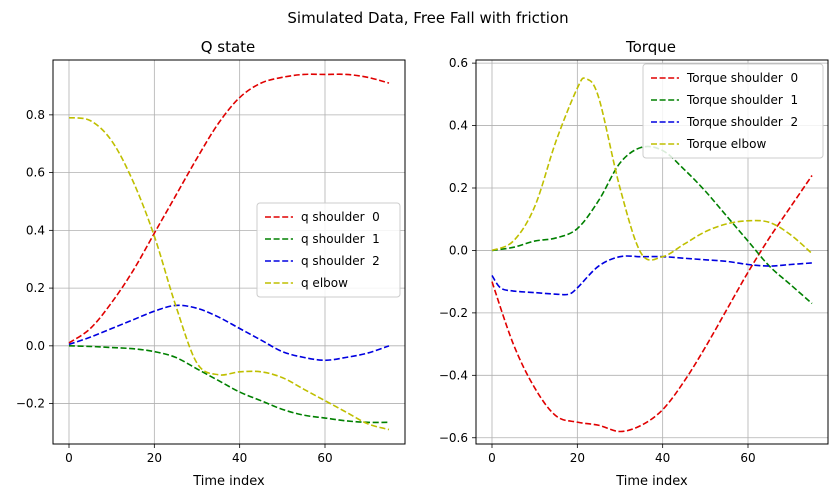  I want to click on y-tick-label: −0.4, so click(453, 375).